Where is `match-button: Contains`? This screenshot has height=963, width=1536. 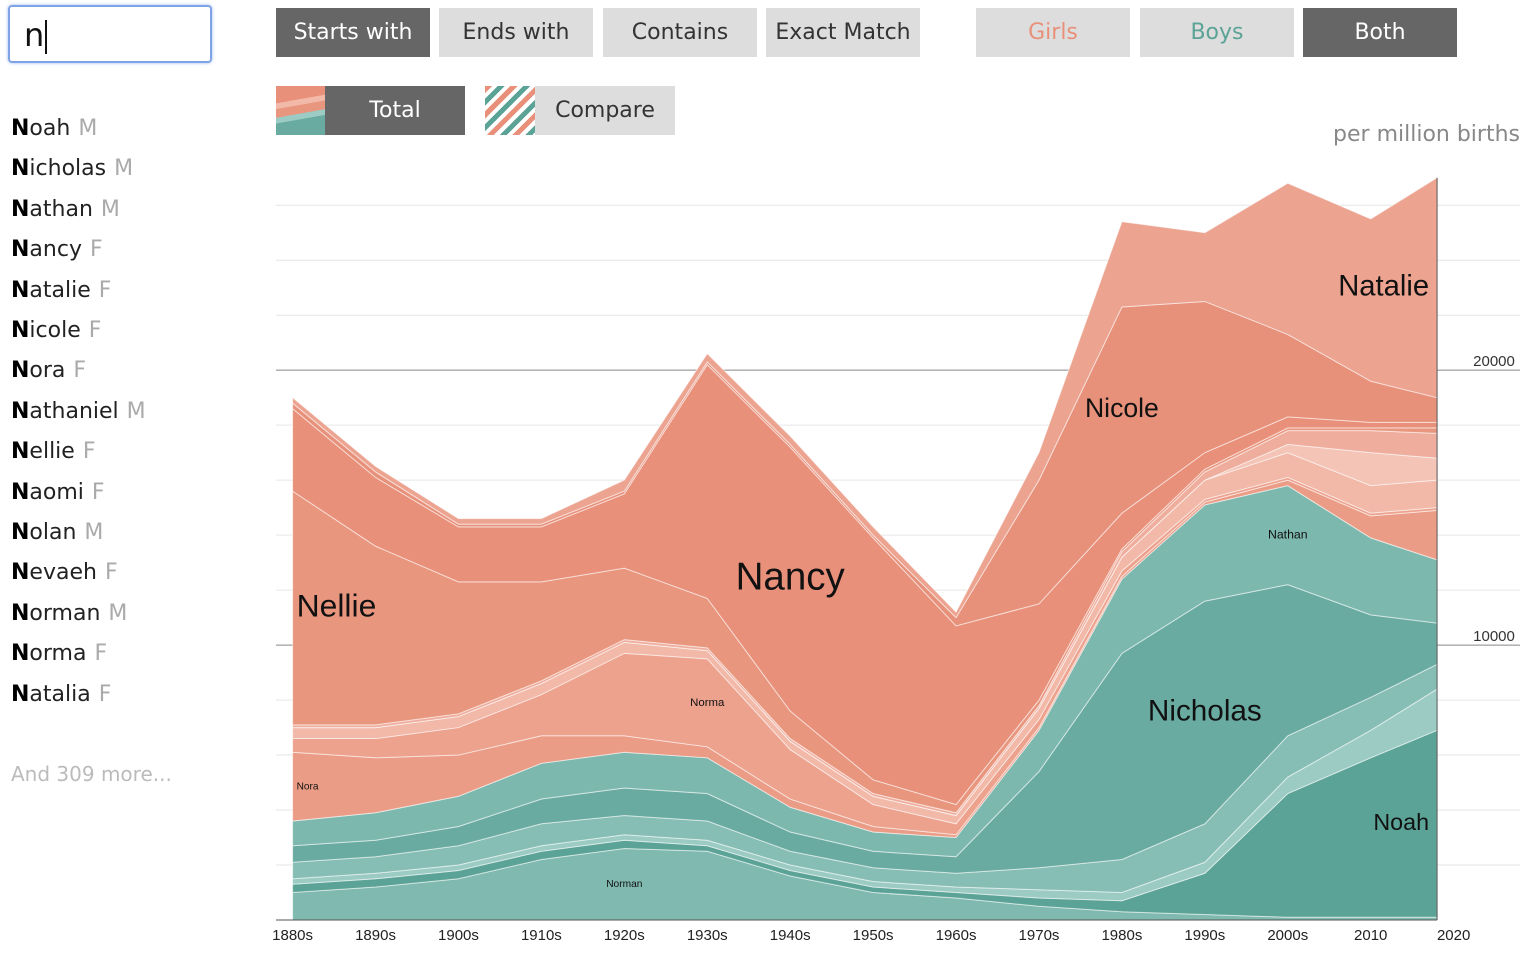
match-button: Contains is located at coordinates (680, 32).